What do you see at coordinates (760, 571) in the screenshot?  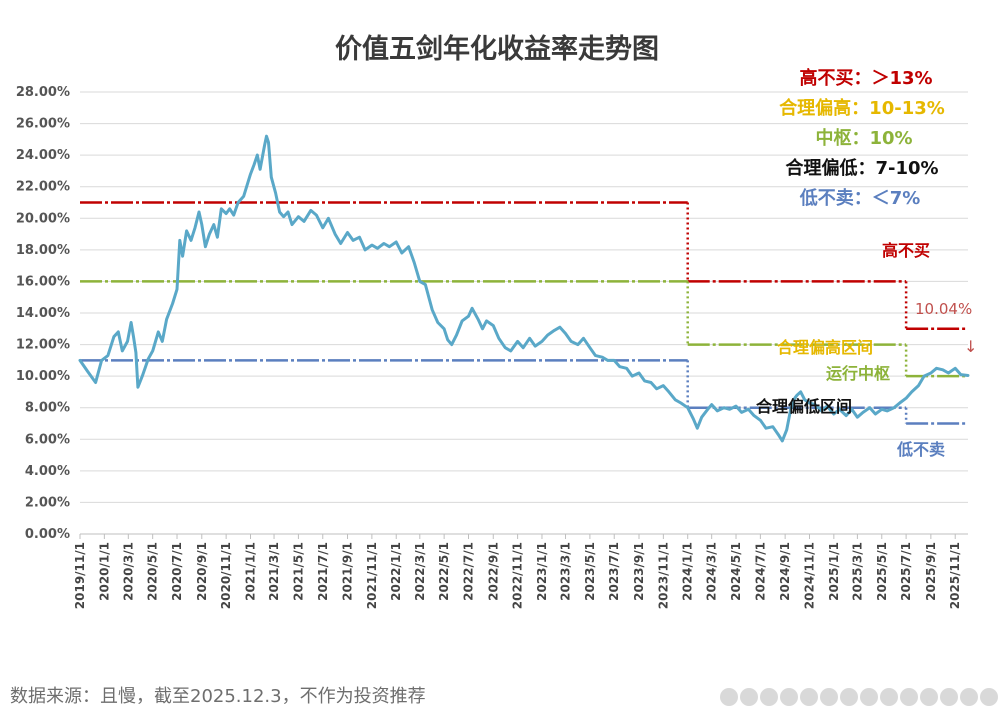 I see `x-tick-label: 2024/7/1` at bounding box center [760, 571].